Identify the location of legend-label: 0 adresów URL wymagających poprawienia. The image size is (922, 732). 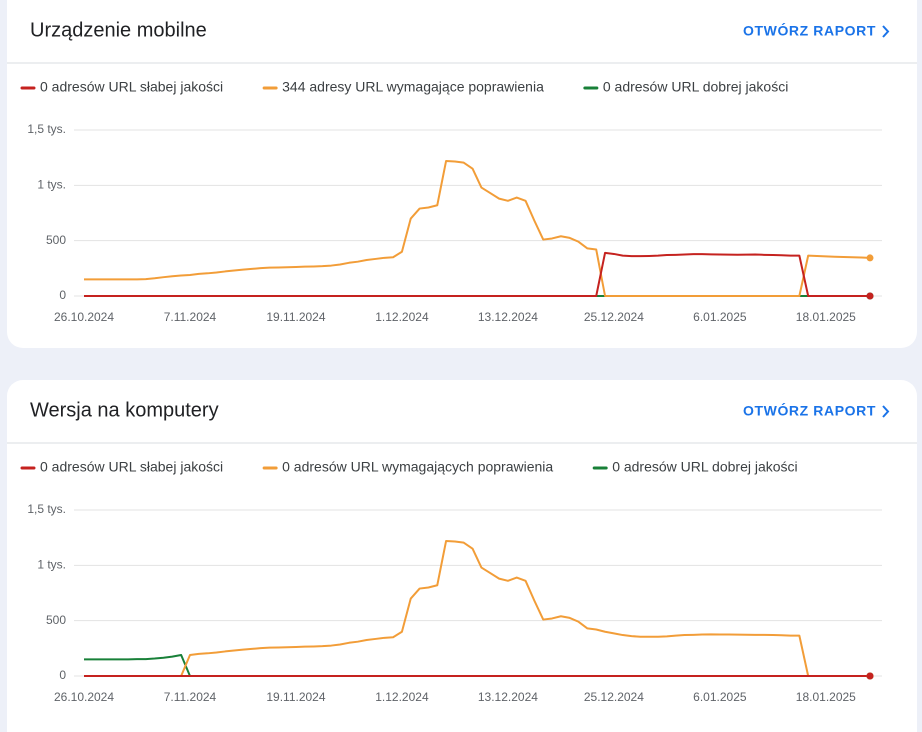
(417, 467).